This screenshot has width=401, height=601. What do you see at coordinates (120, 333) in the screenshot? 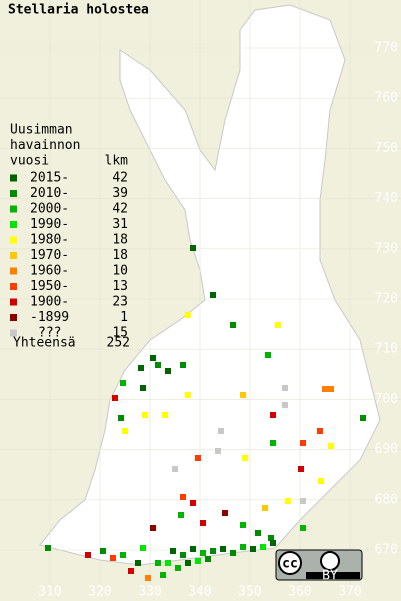
I see `legend-count: 15` at bounding box center [120, 333].